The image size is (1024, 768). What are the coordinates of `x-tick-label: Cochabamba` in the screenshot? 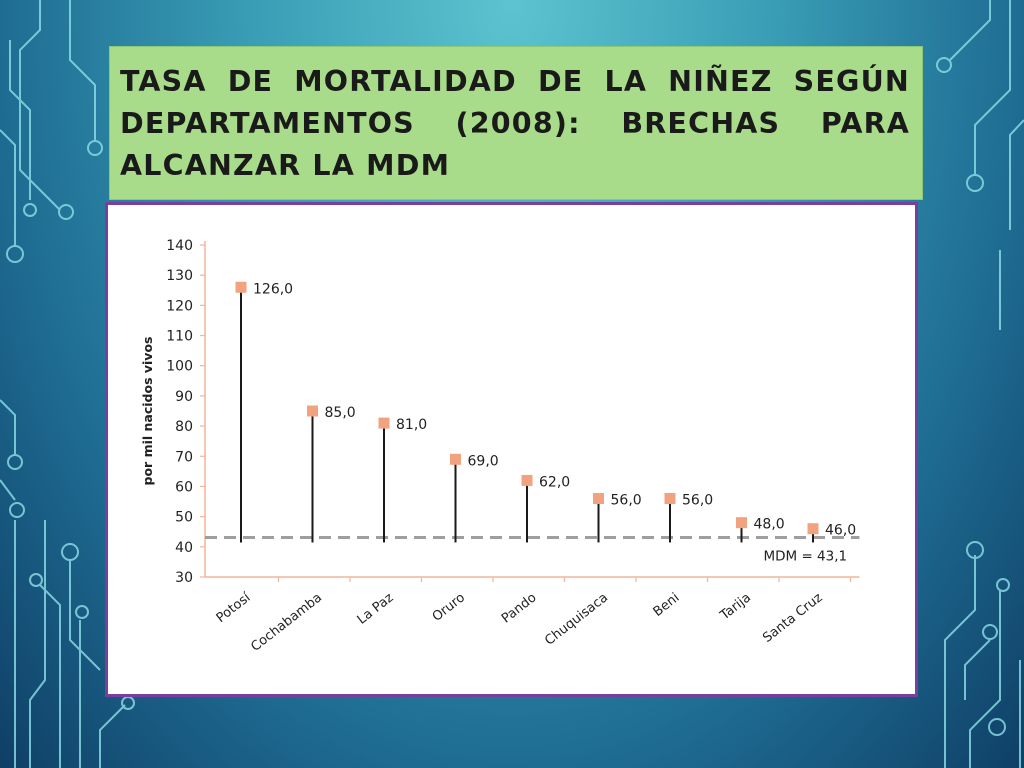 It's located at (286, 622).